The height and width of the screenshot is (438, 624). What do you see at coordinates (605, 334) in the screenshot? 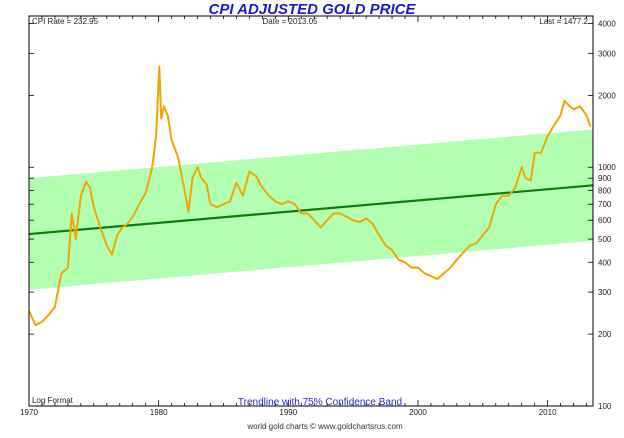
I see `y-tick-label: 200` at bounding box center [605, 334].